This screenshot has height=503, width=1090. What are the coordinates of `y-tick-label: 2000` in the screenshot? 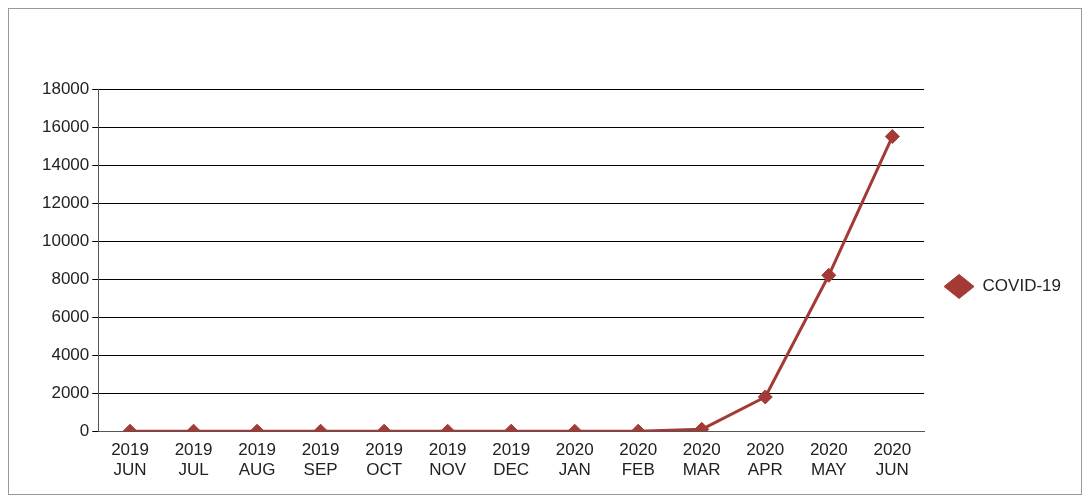 It's located at (70, 392).